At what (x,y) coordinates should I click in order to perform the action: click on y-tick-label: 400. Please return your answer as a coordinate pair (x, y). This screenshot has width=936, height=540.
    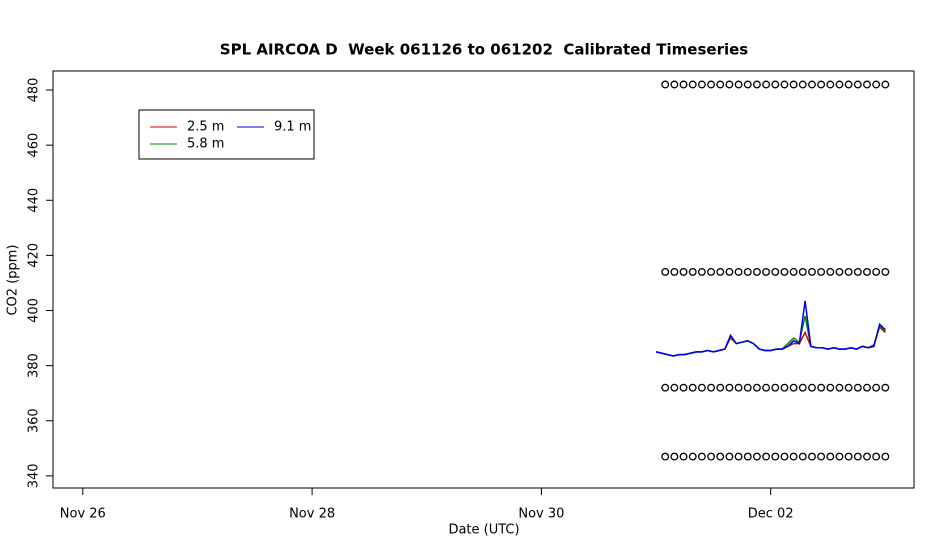
    Looking at the image, I should click on (34, 310).